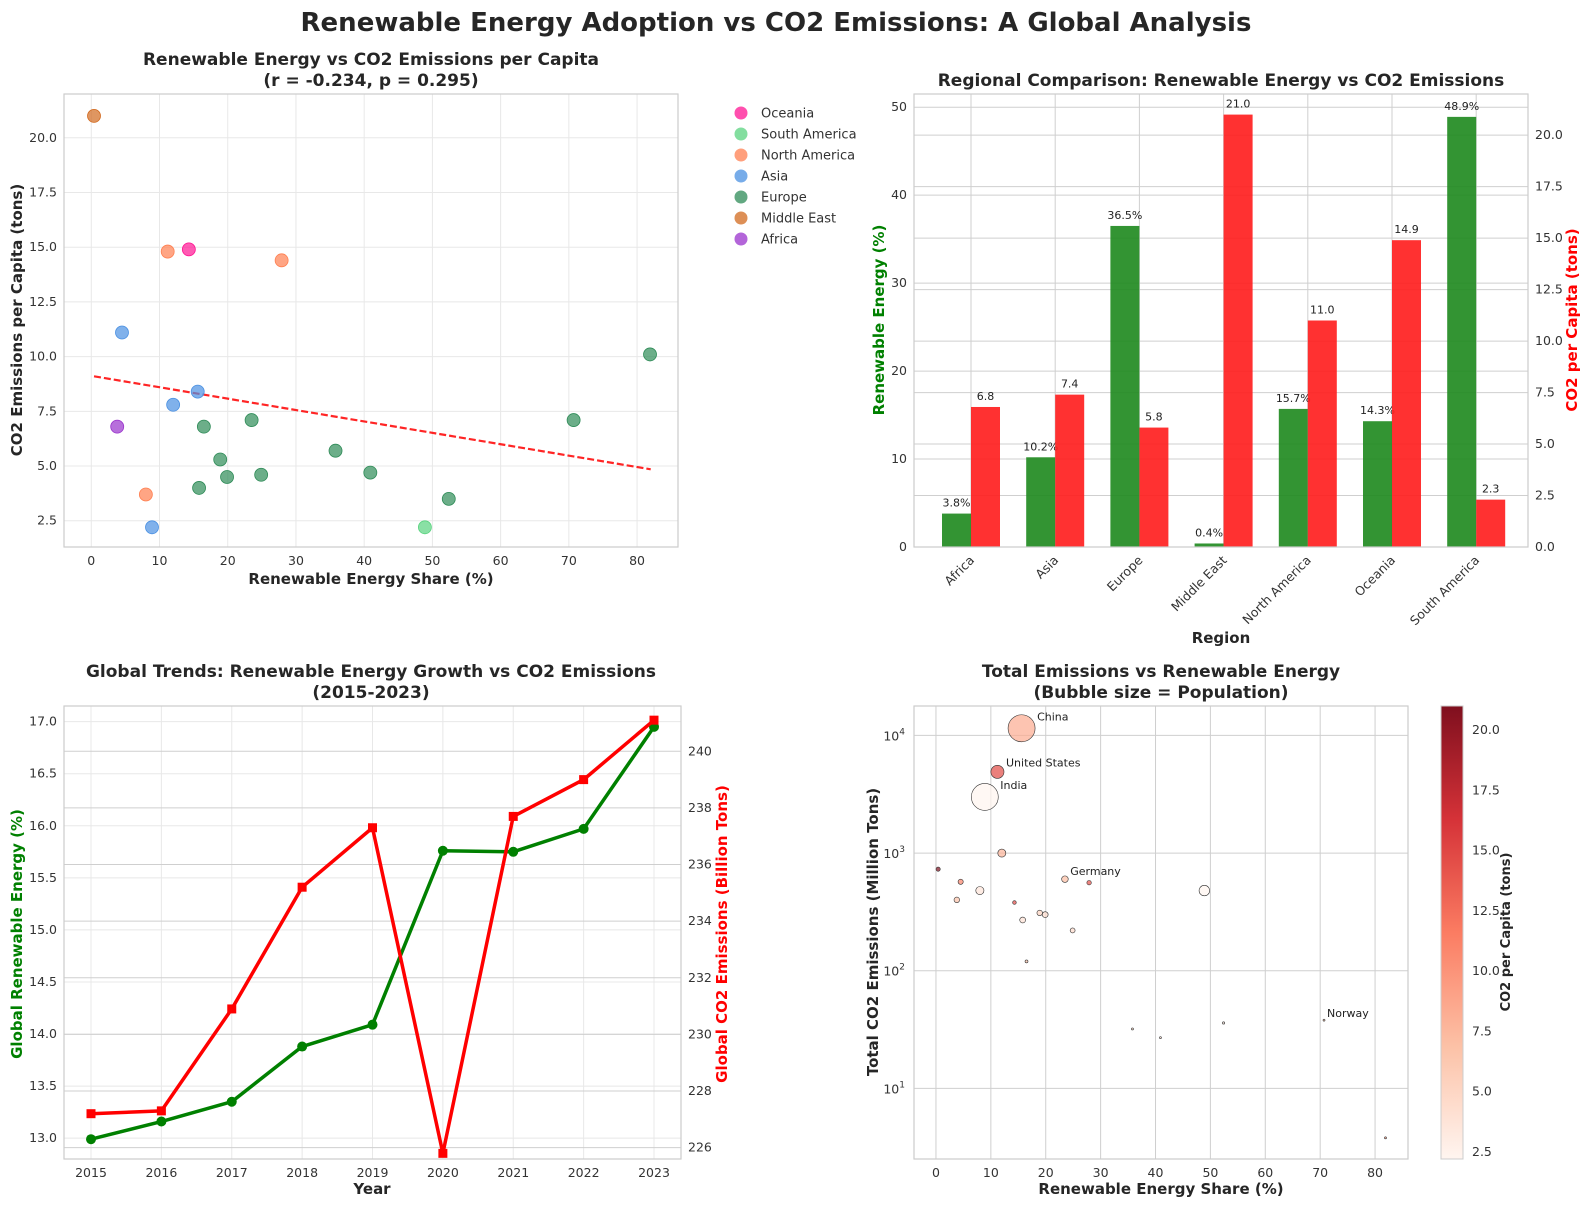  Describe the element at coordinates (47, 410) in the screenshot. I see `scatter-y-tick-label: 7.5` at that location.